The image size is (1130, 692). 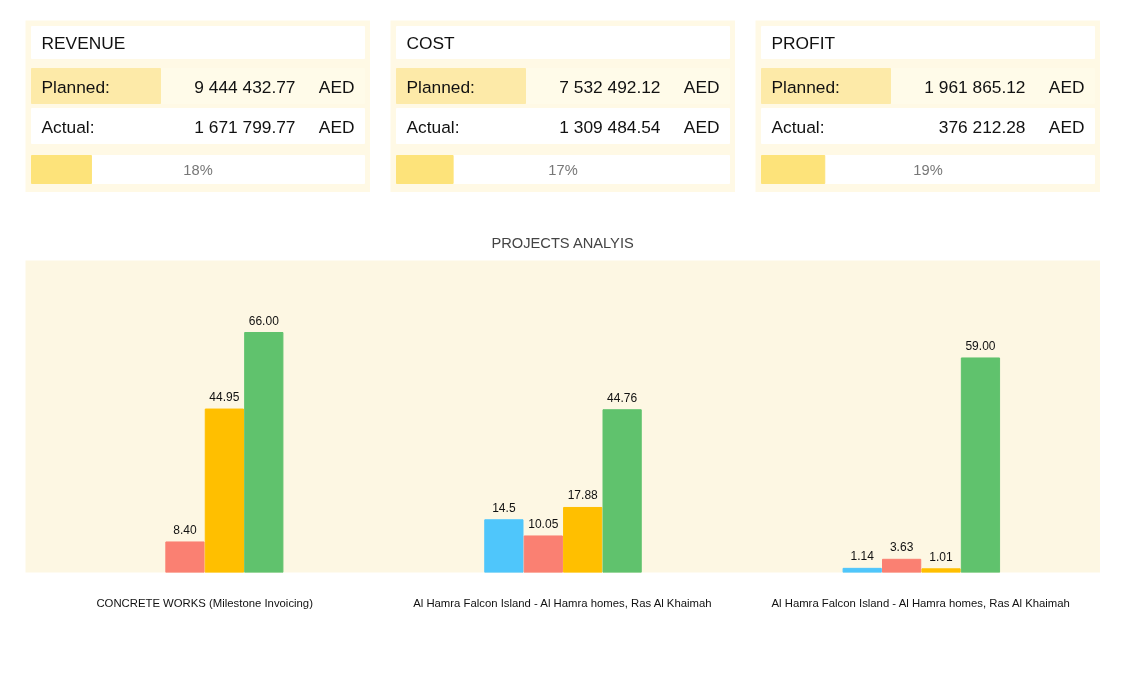 I want to click on x-tick-label: CONCRETE WORKS (Milestone Invoicing), so click(x=205, y=602).